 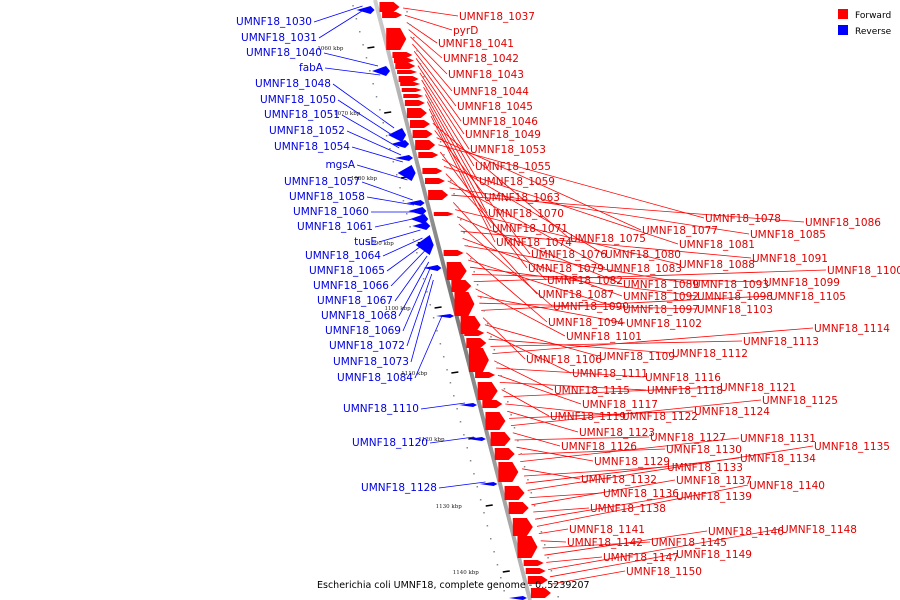 I want to click on gene-label-forward: UMNF18_1092, so click(x=661, y=297).